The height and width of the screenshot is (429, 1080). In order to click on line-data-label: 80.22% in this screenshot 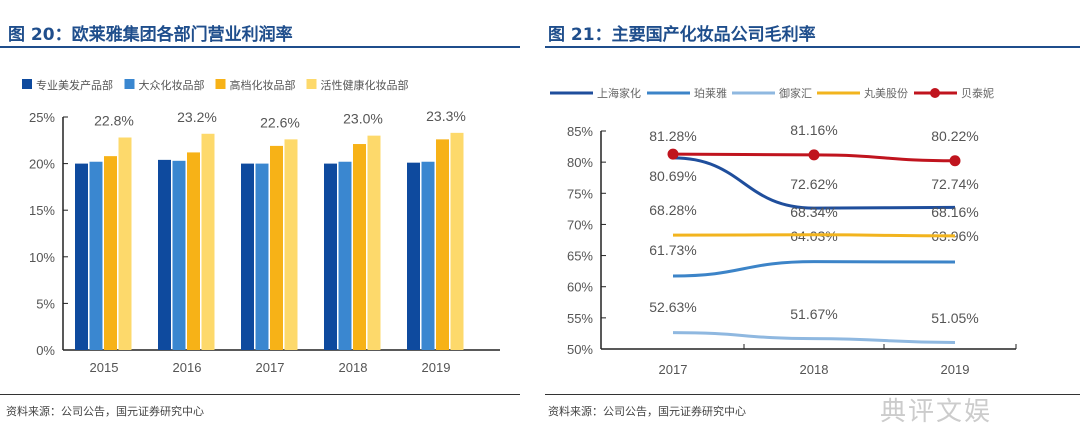, I will do `click(954, 136)`.